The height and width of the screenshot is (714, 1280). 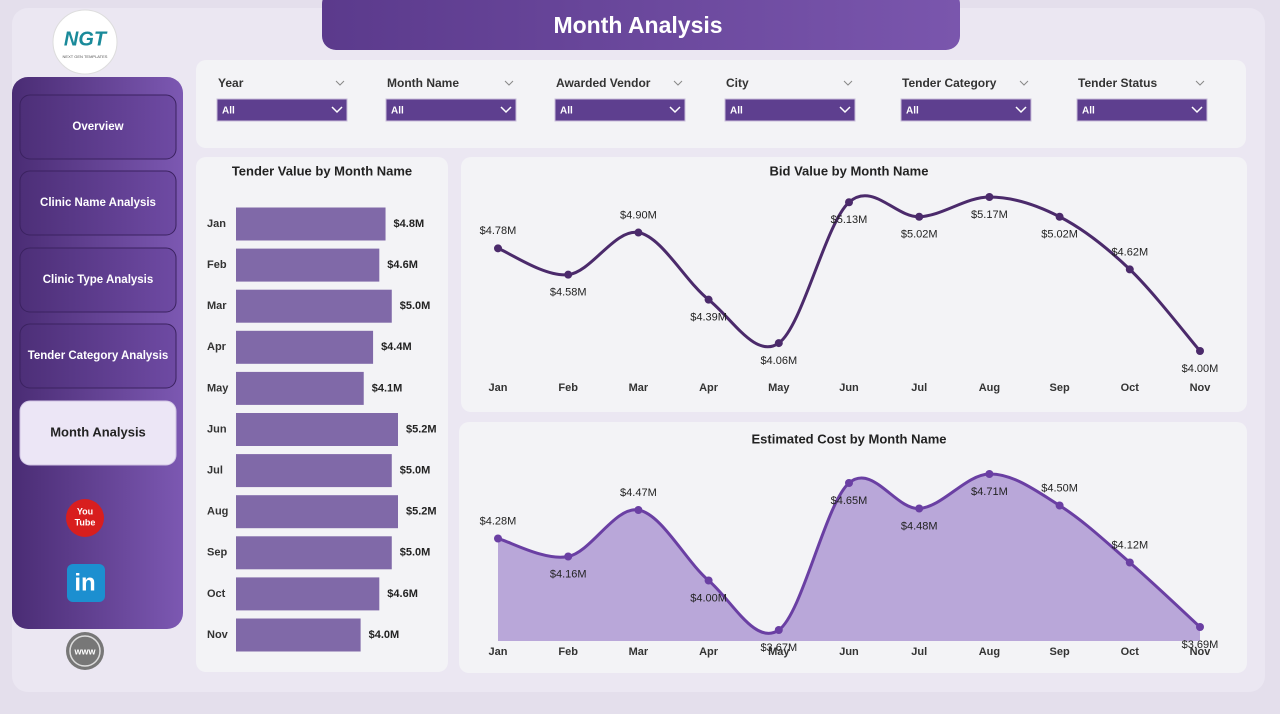 I want to click on data-label: $4.71M, so click(x=989, y=492).